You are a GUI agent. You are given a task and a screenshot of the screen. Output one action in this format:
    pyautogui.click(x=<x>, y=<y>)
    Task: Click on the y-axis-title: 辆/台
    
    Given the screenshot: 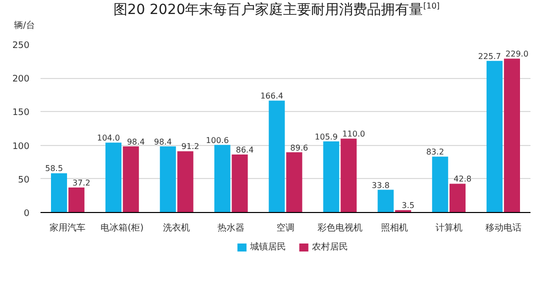 What is the action you would take?
    pyautogui.click(x=24, y=26)
    